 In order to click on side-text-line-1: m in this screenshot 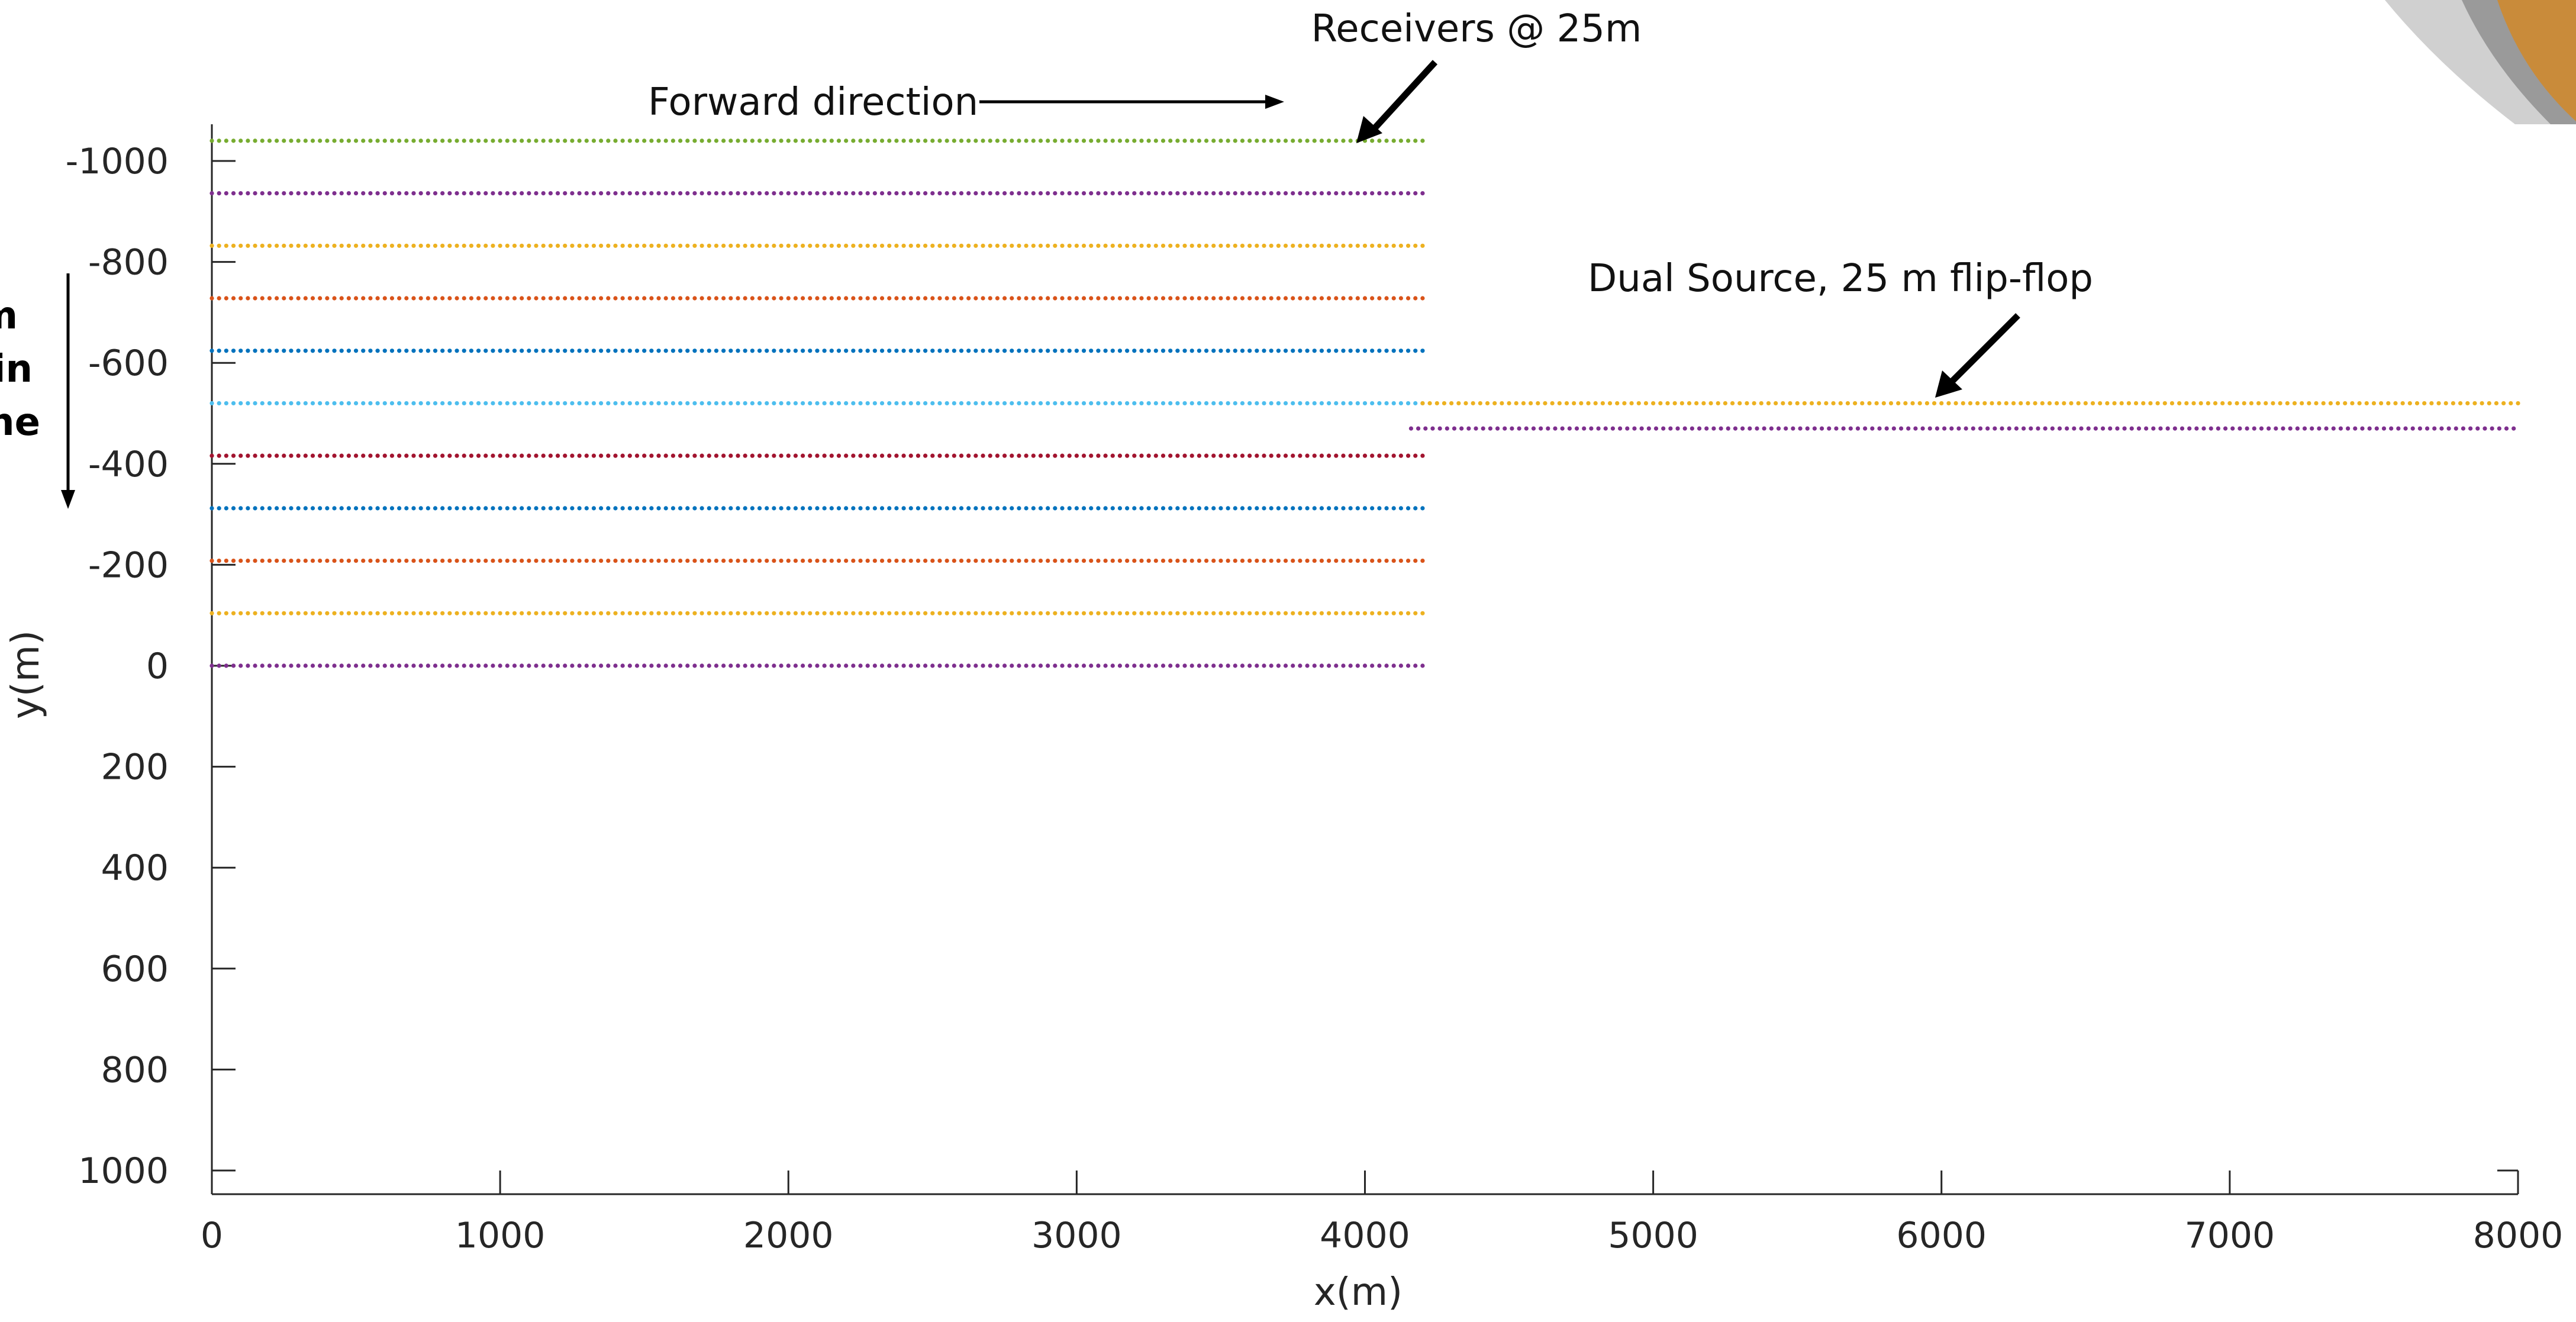, I will do `click(9, 316)`.